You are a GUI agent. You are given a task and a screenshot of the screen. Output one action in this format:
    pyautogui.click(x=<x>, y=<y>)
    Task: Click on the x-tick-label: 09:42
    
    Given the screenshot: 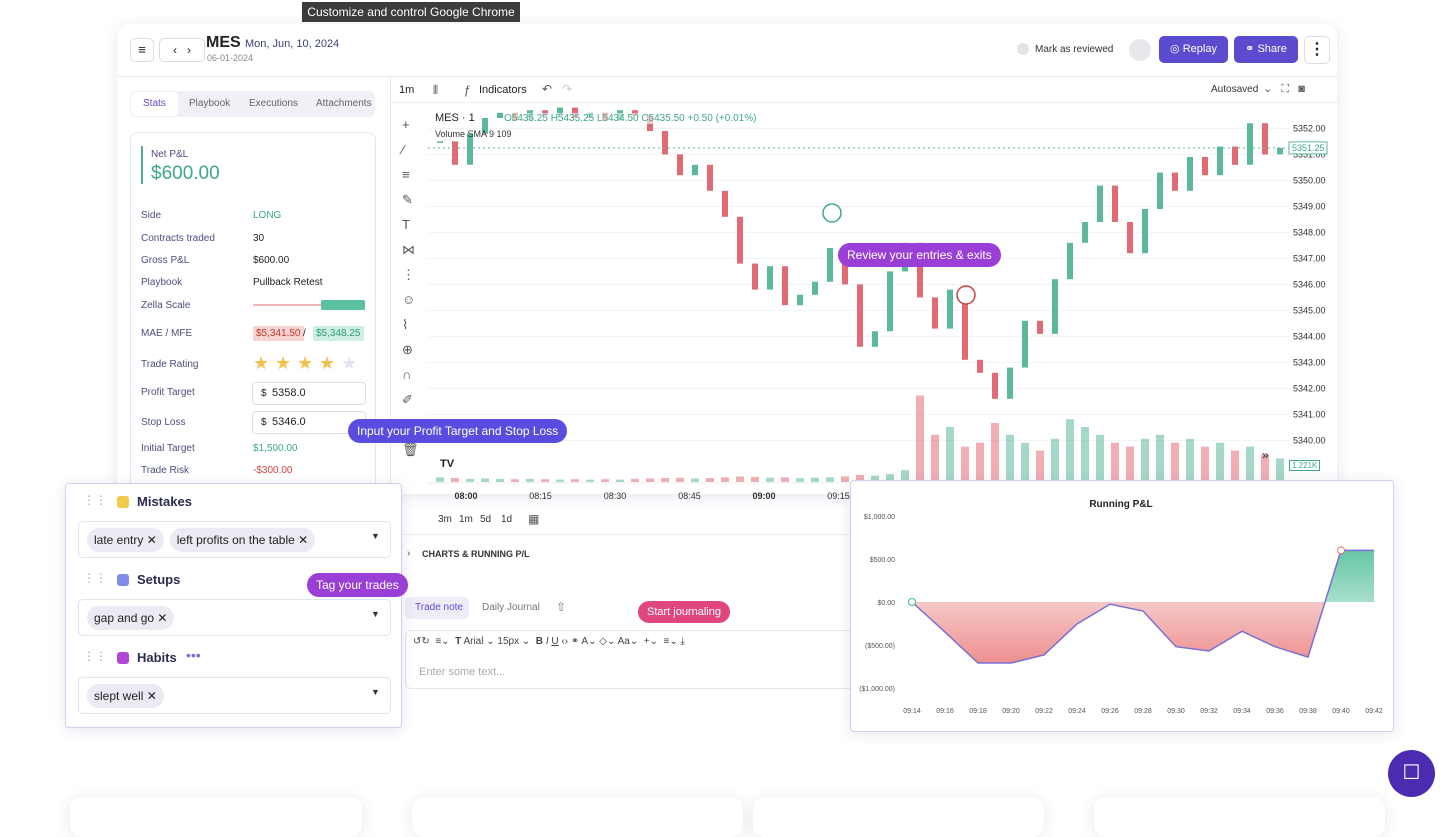 What is the action you would take?
    pyautogui.click(x=1374, y=711)
    